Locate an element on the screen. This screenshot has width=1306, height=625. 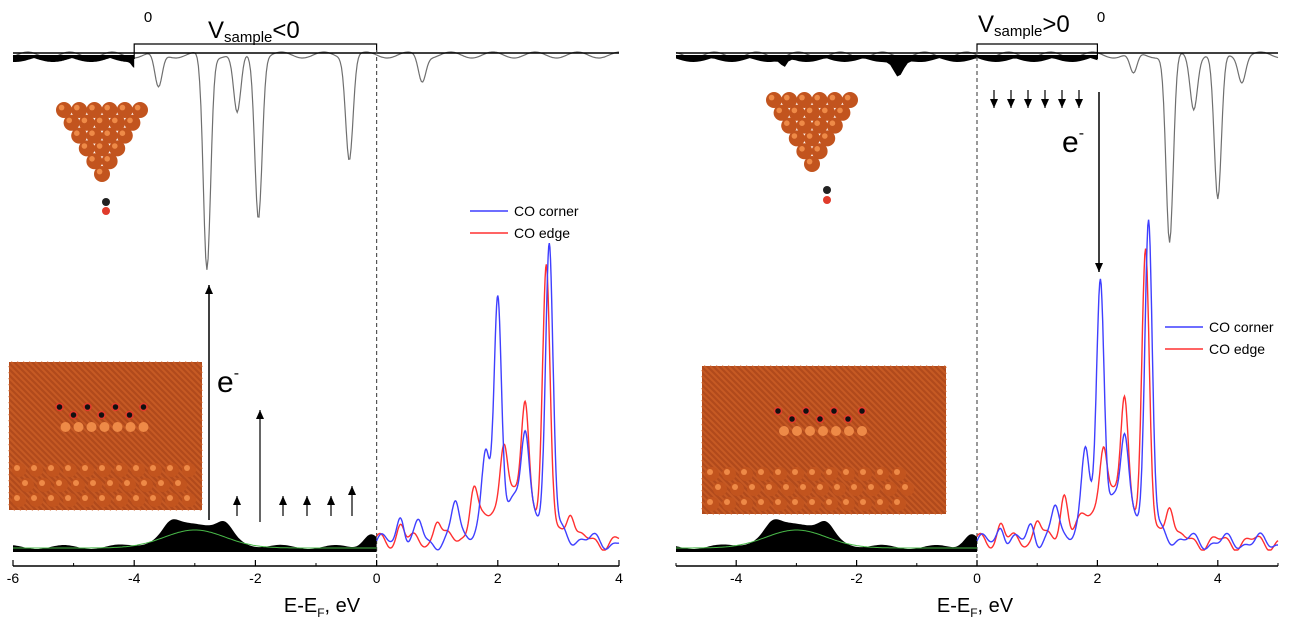
co-carbon-right is located at coordinates (827, 190).